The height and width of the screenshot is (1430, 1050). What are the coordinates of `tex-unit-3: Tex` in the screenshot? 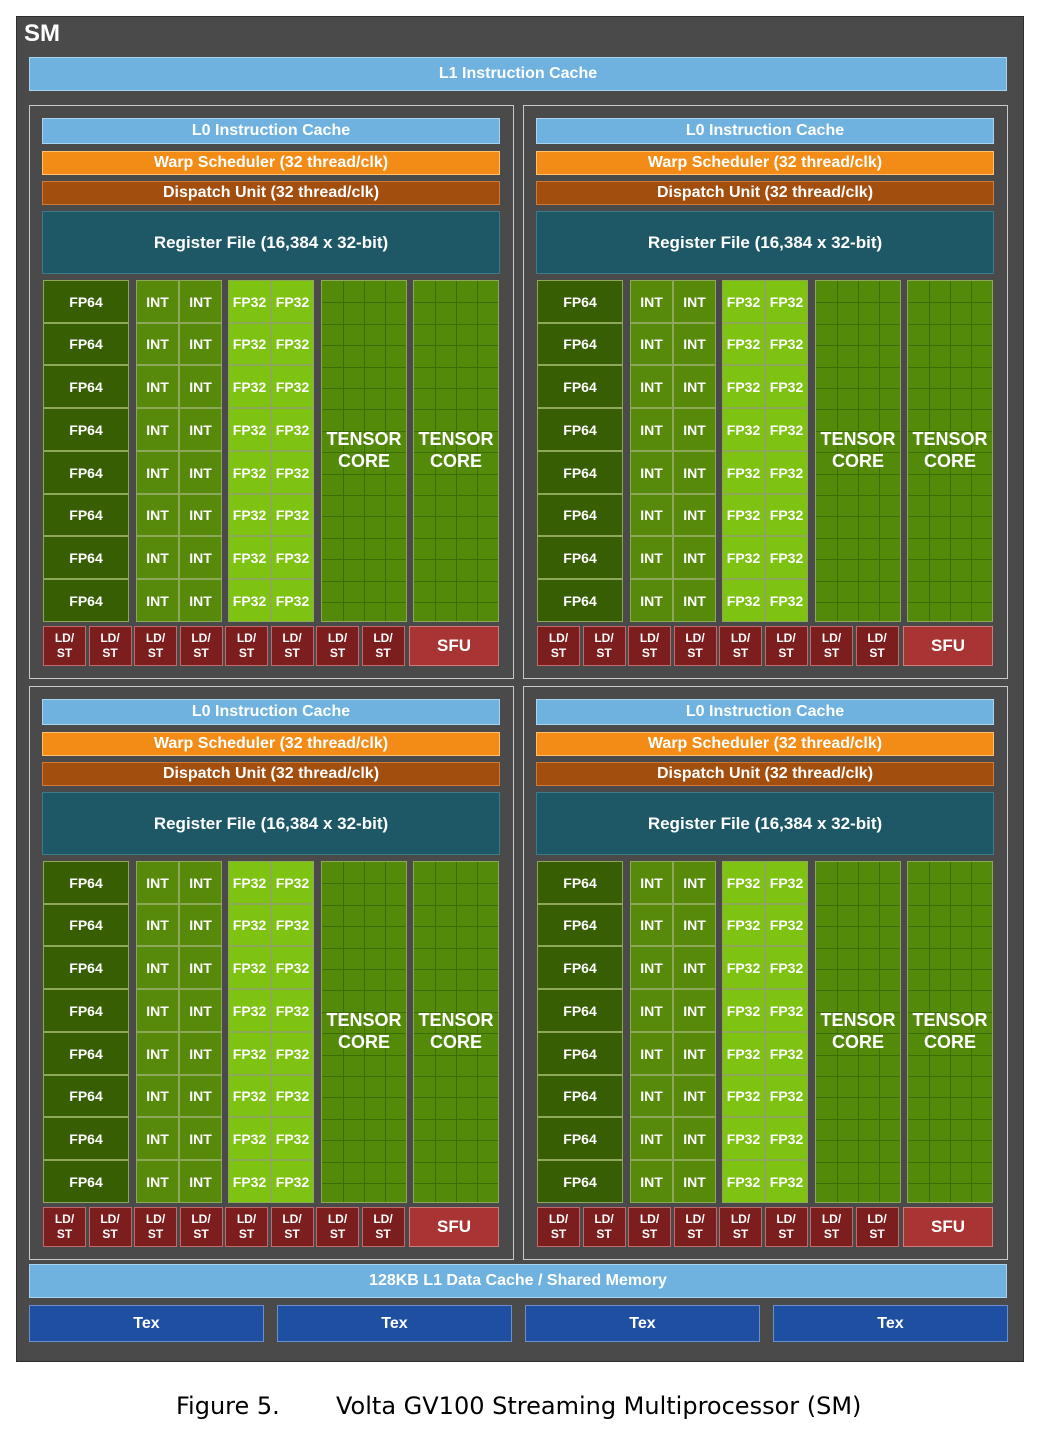 It's located at (642, 1323).